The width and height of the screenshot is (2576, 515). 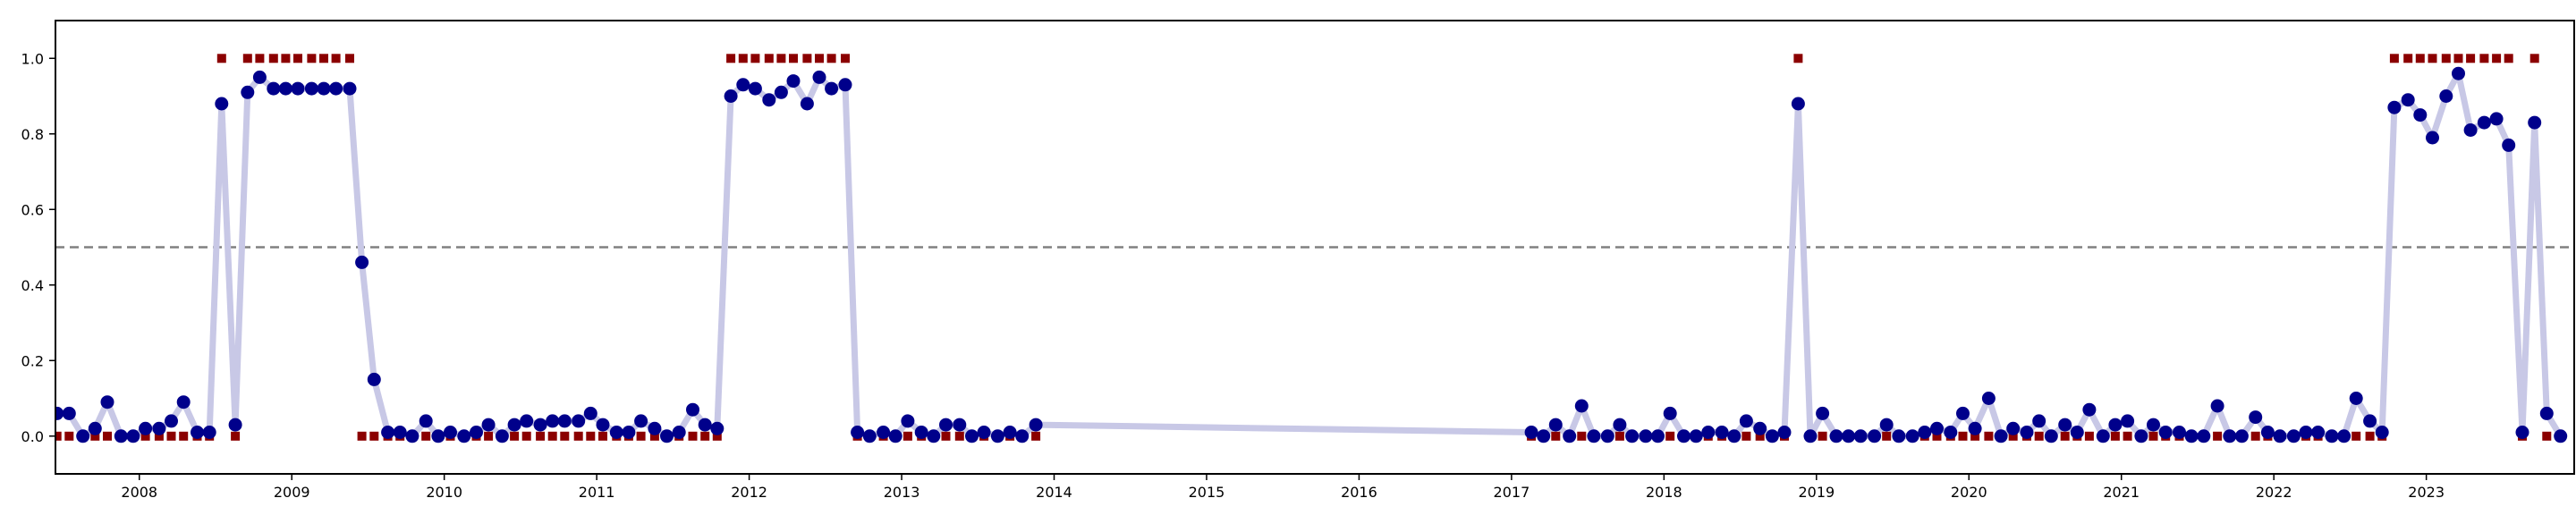 I want to click on x-tick-label: 2020, so click(x=1969, y=492).